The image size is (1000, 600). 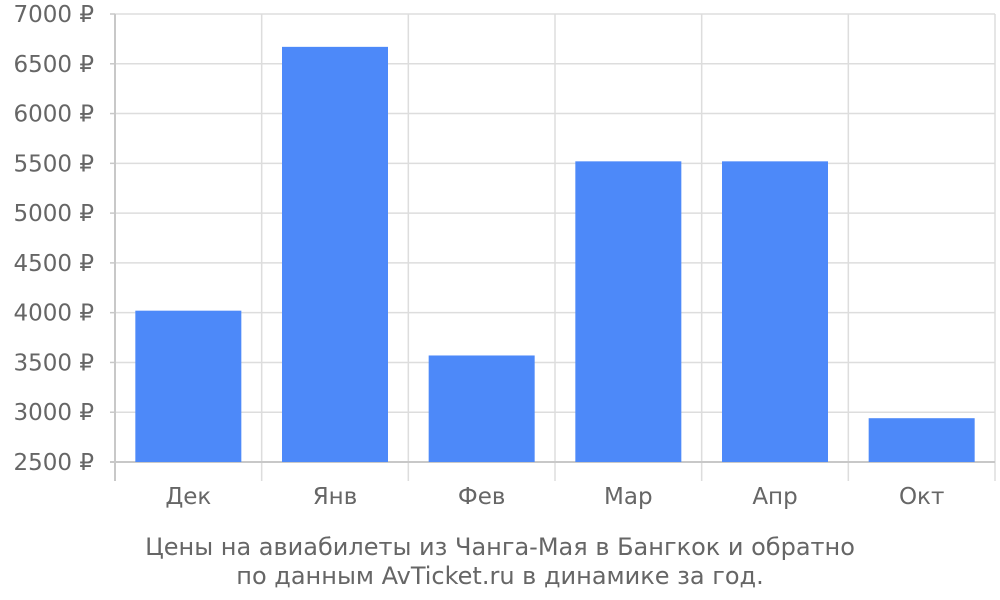 What do you see at coordinates (54, 115) in the screenshot?
I see `y-tick-label: 6000 ₽` at bounding box center [54, 115].